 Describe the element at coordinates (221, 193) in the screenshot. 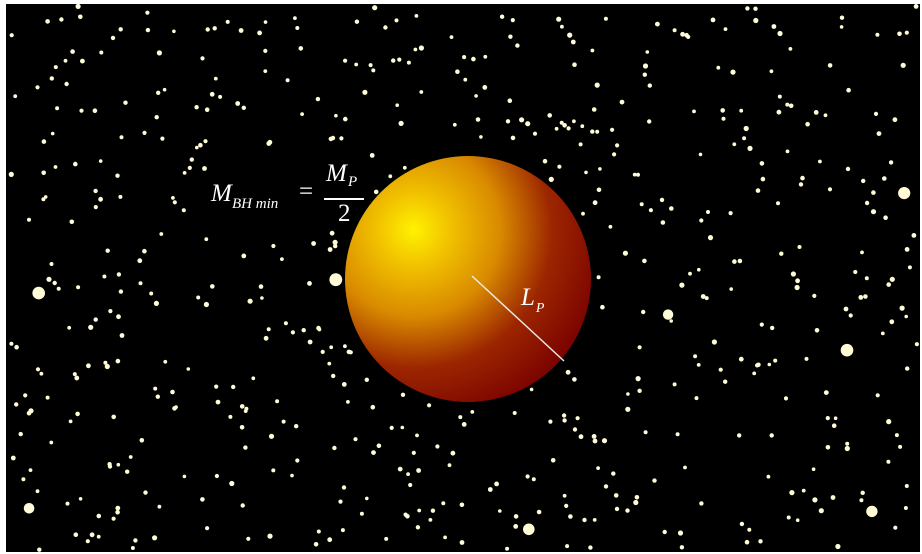

I see `lhs-mass-symbol: M` at that location.